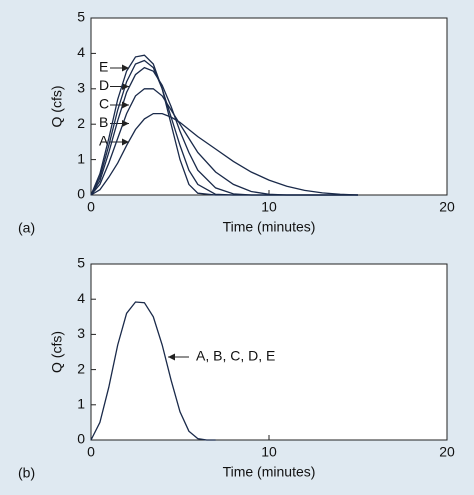 This screenshot has width=474, height=495. I want to click on panel-label: (a), so click(26, 228).